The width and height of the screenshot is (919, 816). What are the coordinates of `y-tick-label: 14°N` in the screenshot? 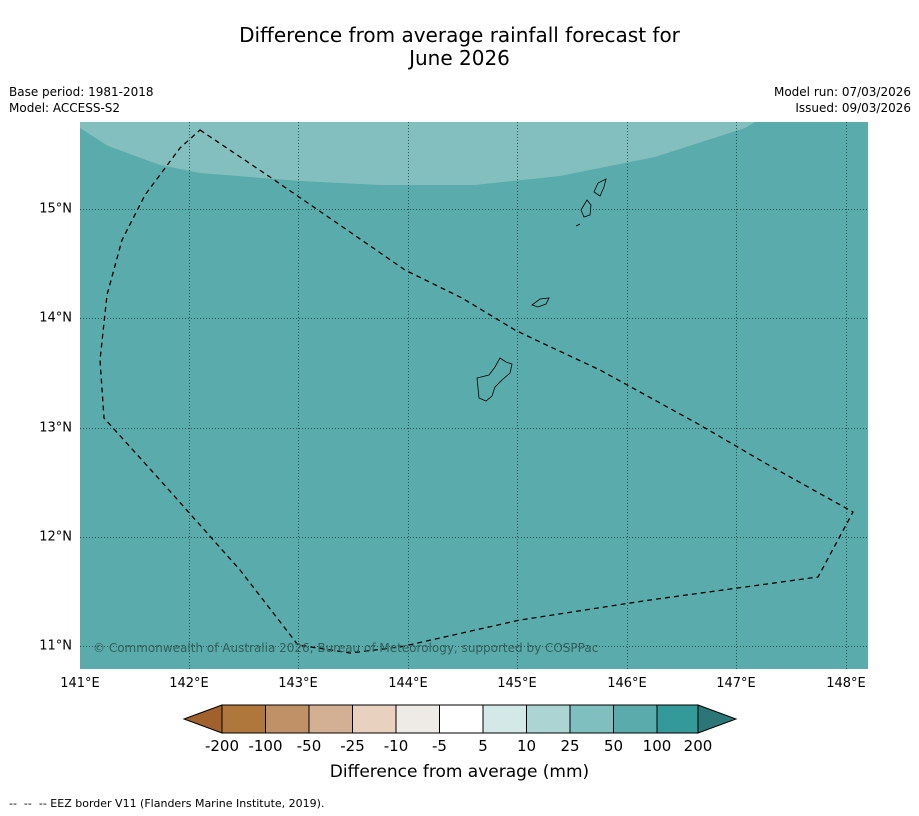 It's located at (55, 318).